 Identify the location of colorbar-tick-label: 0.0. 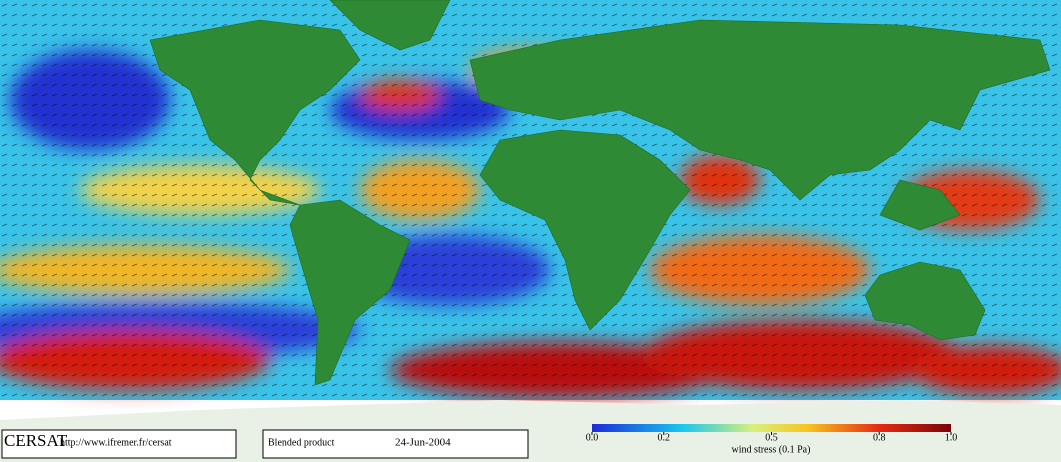
(592, 437).